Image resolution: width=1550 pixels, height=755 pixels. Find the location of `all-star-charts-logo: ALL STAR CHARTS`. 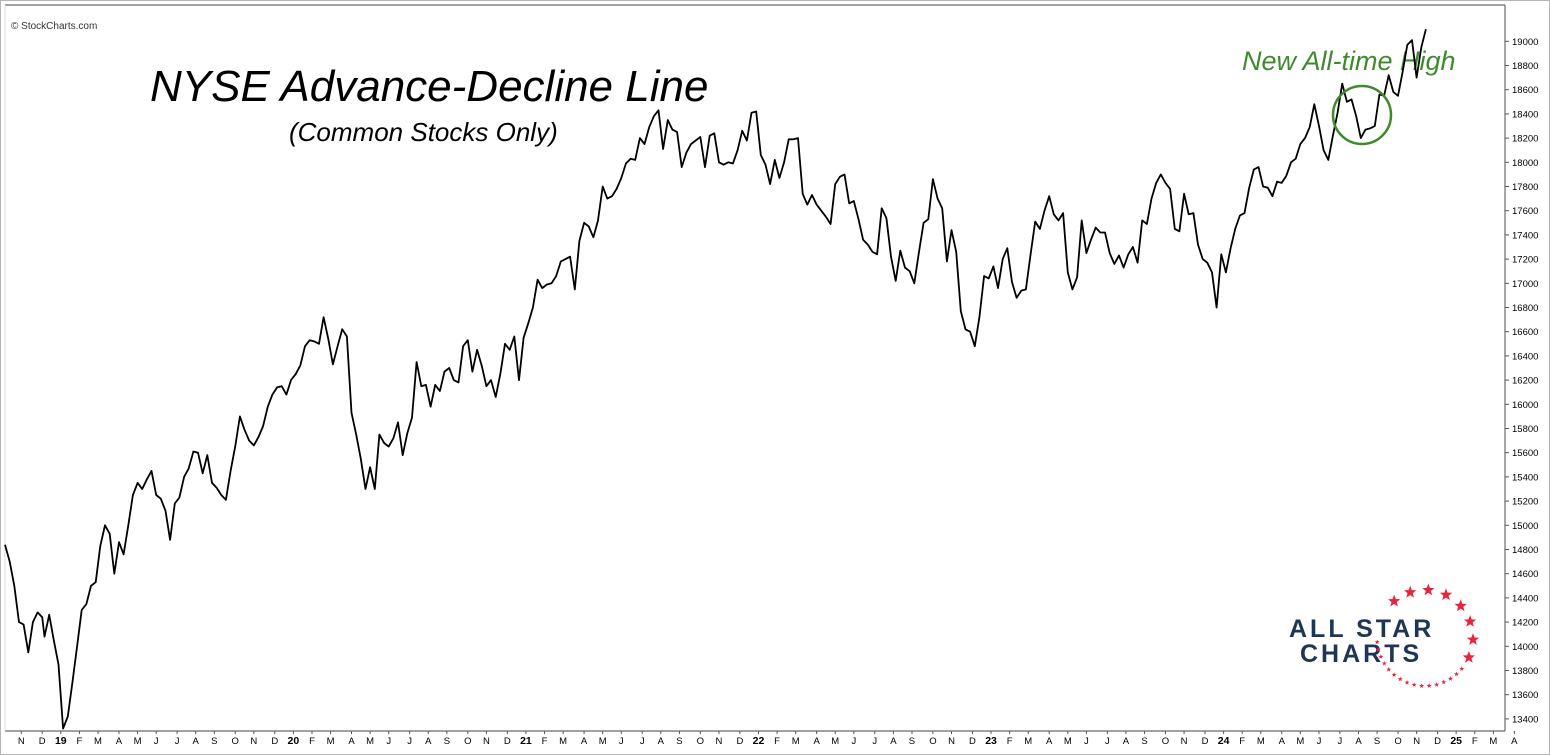

all-star-charts-logo: ALL STAR CHARTS is located at coordinates (1384, 635).